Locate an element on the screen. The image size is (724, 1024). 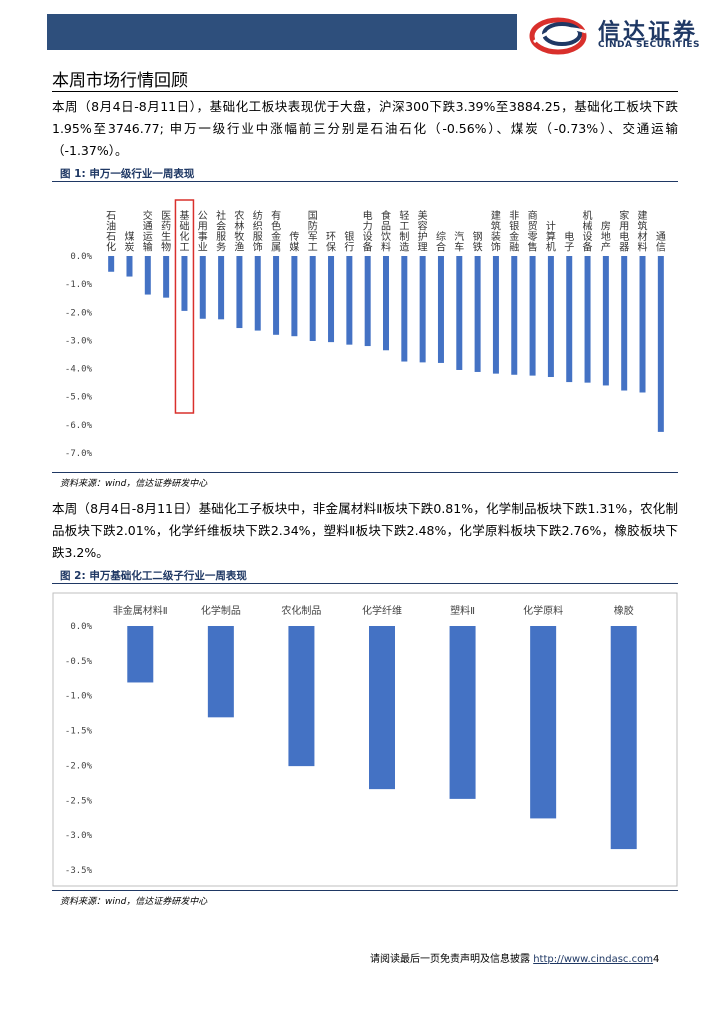
category-label: 石油石化 is located at coordinates (111, 232).